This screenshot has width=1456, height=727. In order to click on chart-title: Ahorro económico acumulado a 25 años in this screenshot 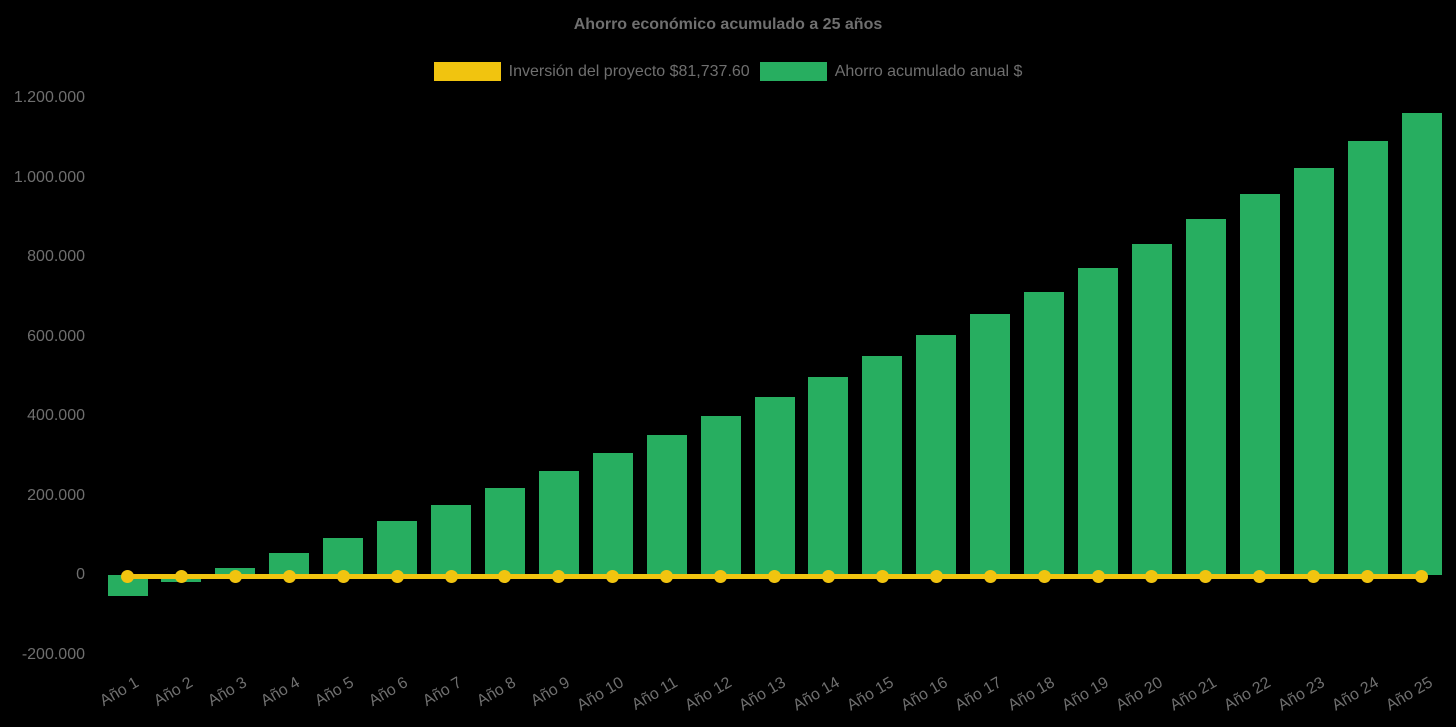, I will do `click(728, 24)`.